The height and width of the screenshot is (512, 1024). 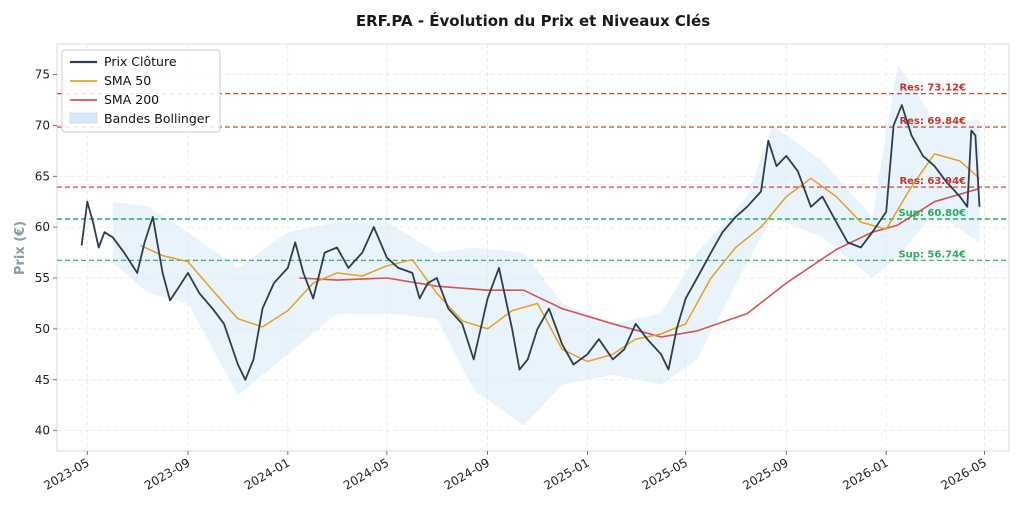 What do you see at coordinates (157, 118) in the screenshot?
I see `legend-label-bollinger: Bandes Bollinger` at bounding box center [157, 118].